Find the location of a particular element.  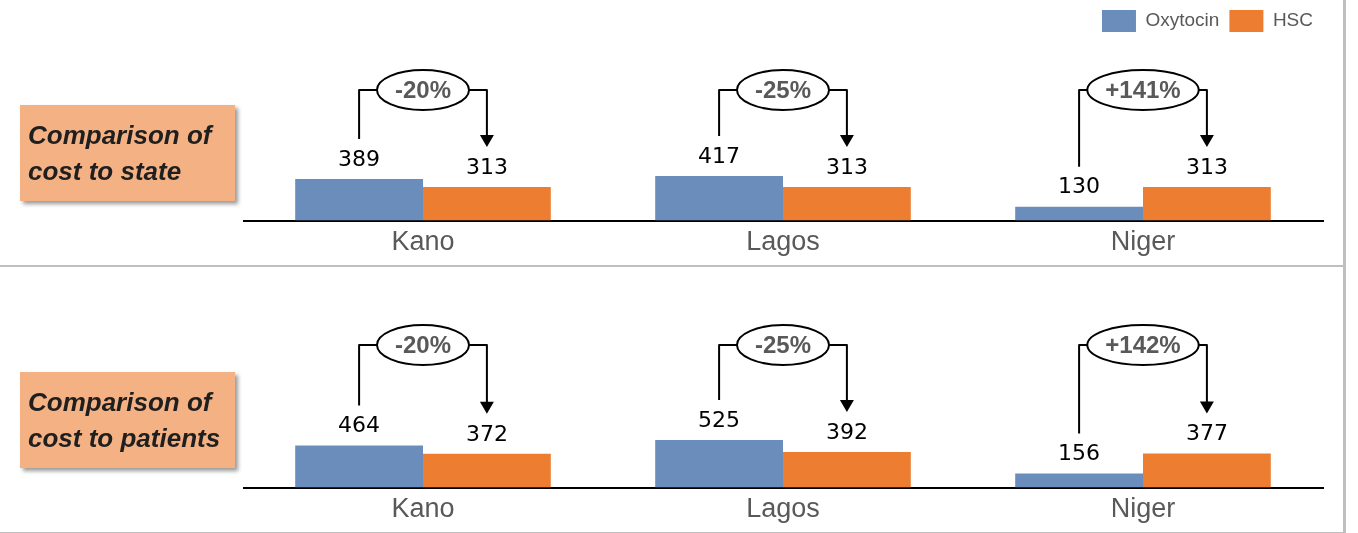

legend-label: HSC is located at coordinates (1293, 20).